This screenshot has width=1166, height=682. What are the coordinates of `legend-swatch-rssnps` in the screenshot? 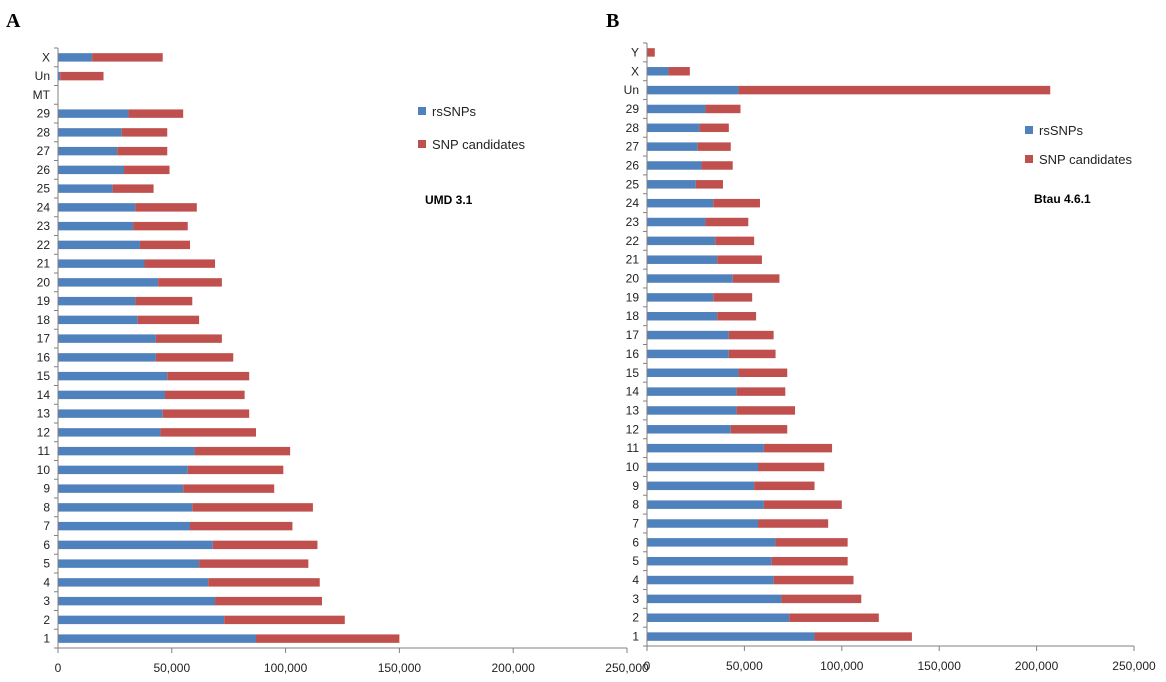 It's located at (1029, 130).